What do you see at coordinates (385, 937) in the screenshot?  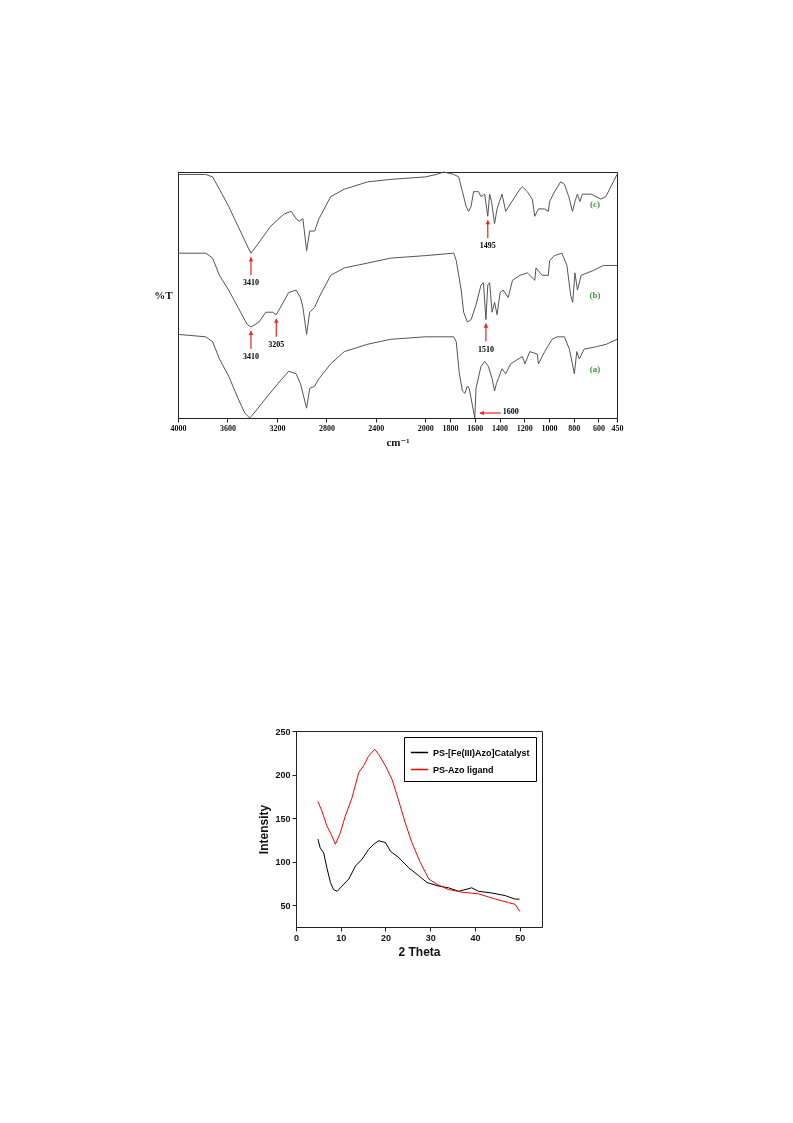 I see `x-tick-label: 20` at bounding box center [385, 937].